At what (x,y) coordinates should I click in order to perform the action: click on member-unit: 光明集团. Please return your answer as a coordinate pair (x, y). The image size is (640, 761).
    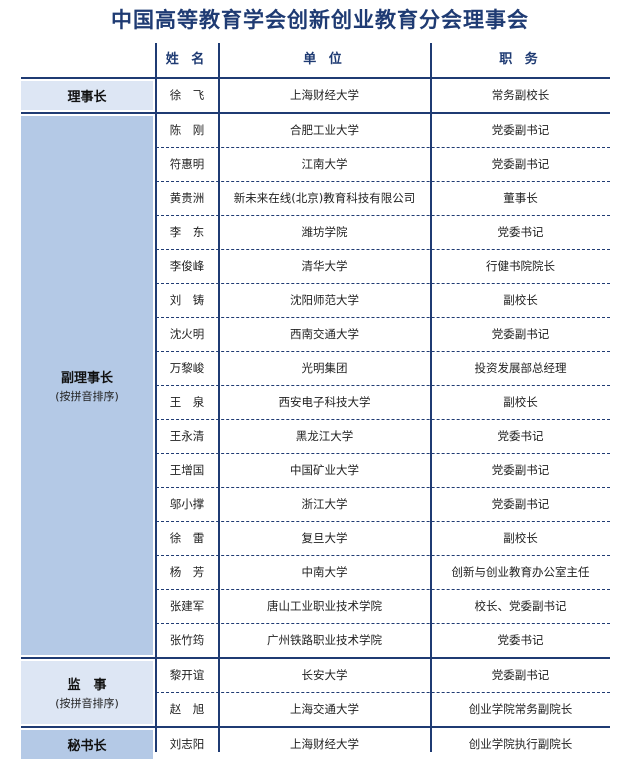
    Looking at the image, I should click on (324, 368).